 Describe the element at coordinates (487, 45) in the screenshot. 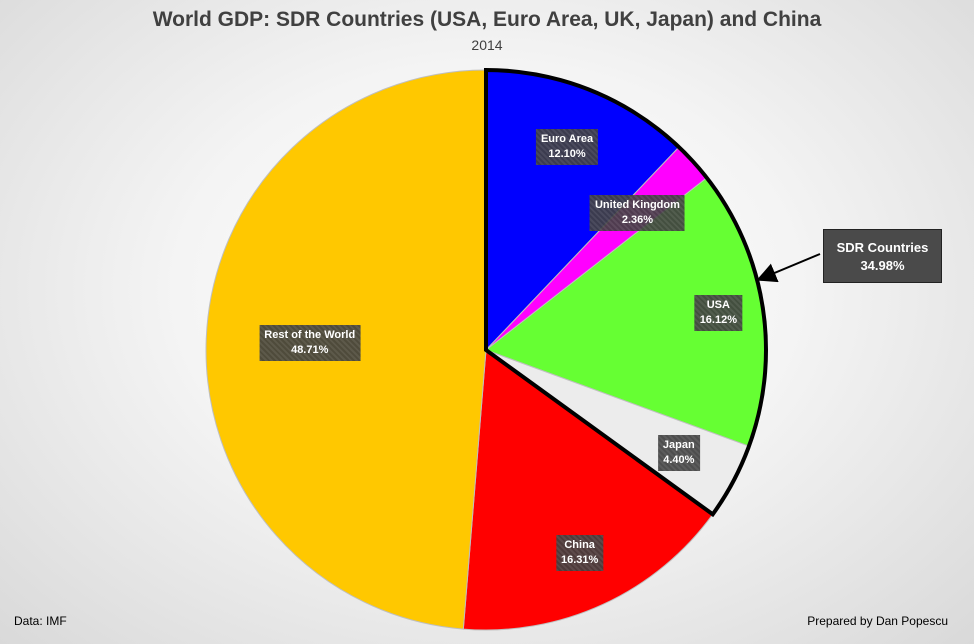

I see `chart-subtitle: 2014` at that location.